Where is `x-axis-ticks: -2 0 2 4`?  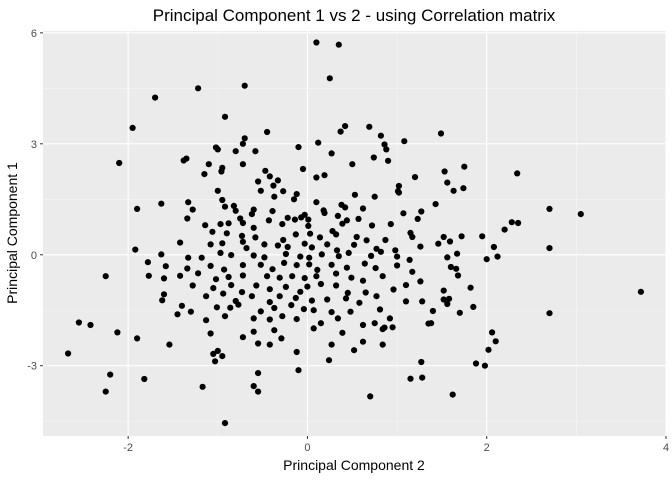
x-axis-ticks: -2 0 2 4 is located at coordinates (396, 445).